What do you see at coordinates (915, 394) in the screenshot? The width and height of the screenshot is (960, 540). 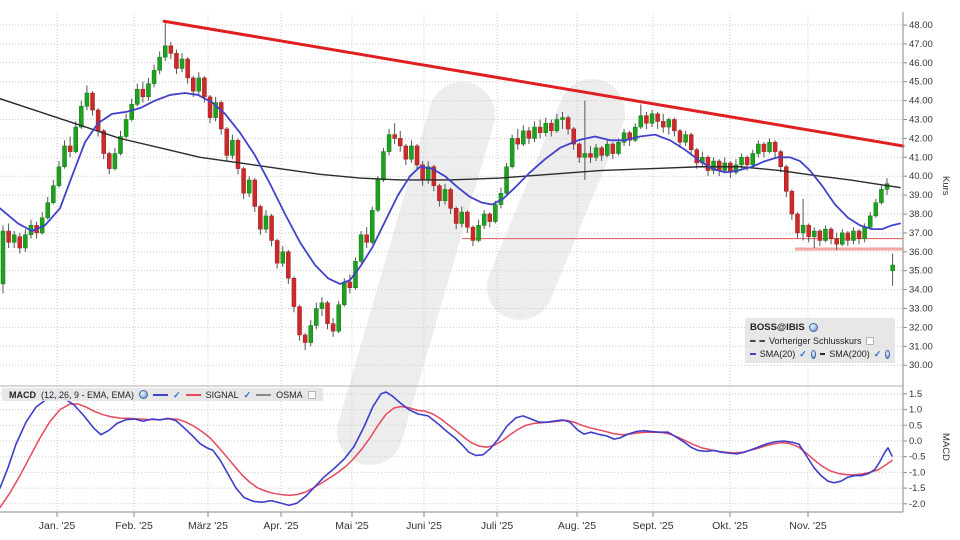 I see `macd-tick-label: 1.5` at bounding box center [915, 394].